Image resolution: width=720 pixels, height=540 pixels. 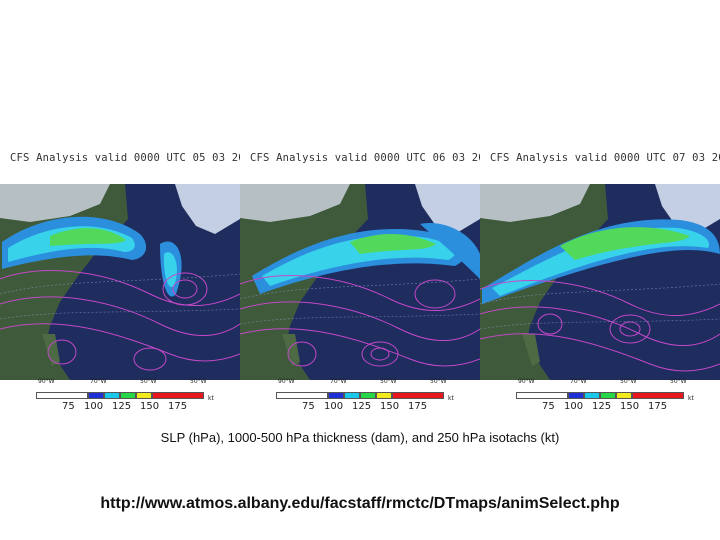 What do you see at coordinates (365, 158) in the screenshot?
I see `panel-title-2: CFS Analysis valid 0000 UTC 06 03 2008` at bounding box center [365, 158].